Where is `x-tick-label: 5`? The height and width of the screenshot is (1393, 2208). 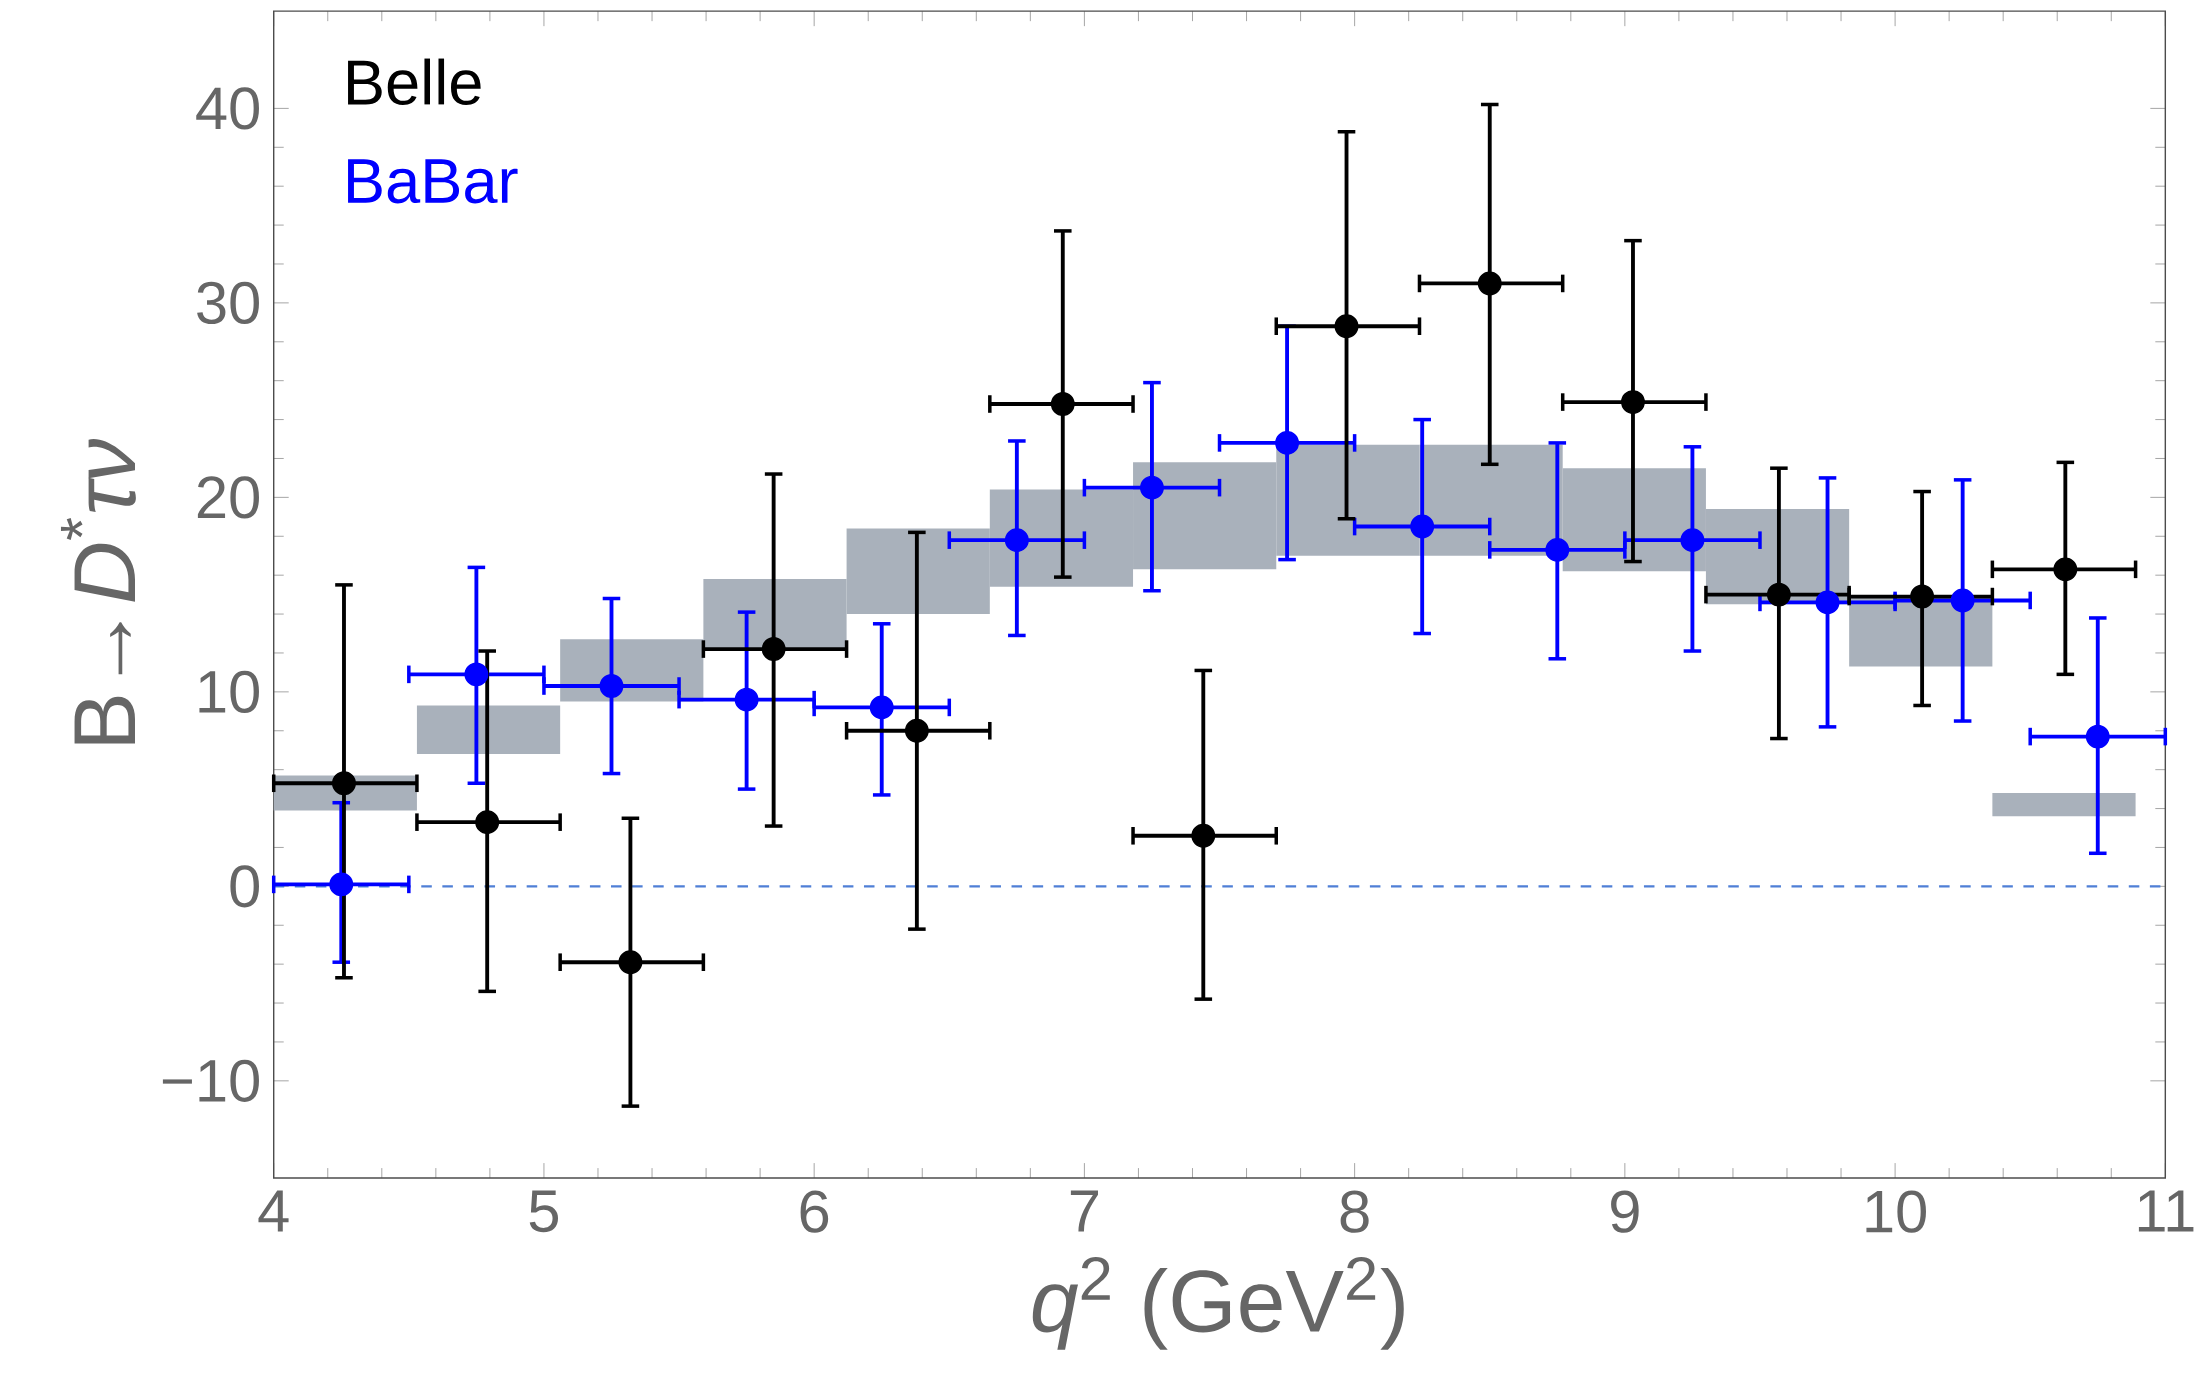
x-tick-label: 5 is located at coordinates (544, 1211).